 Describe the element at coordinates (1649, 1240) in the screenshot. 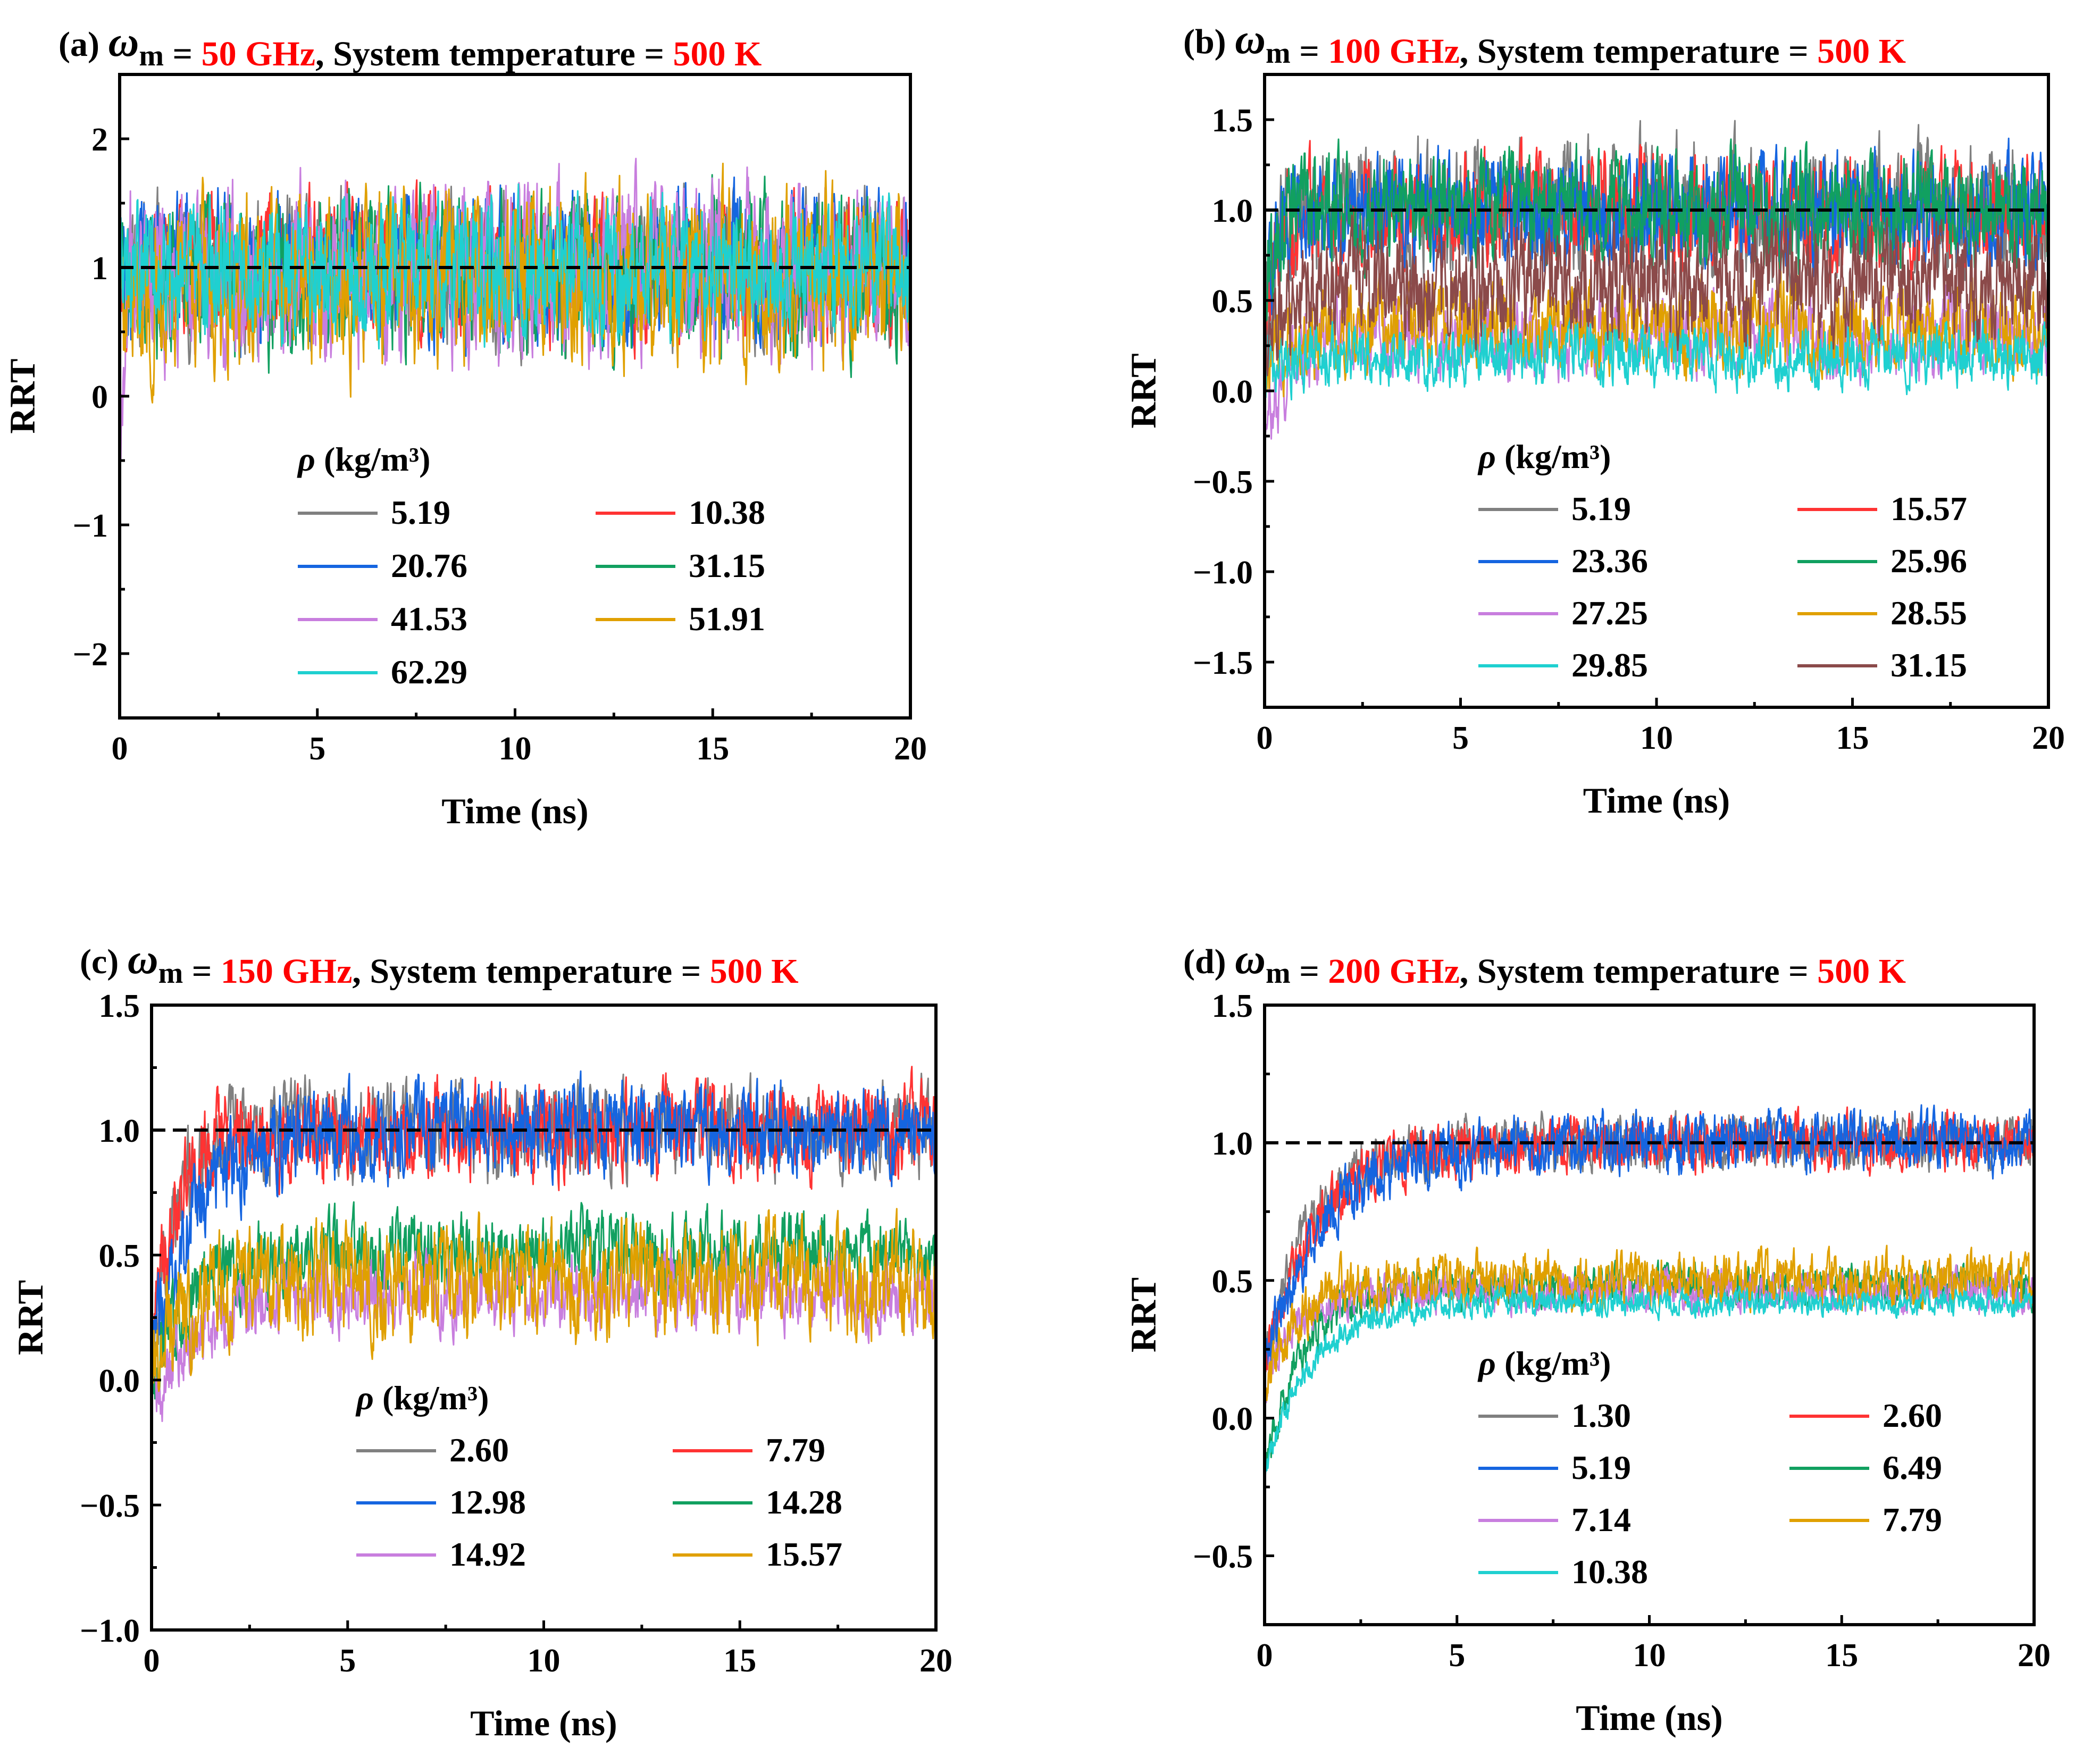

I see `series-line-5.19` at that location.